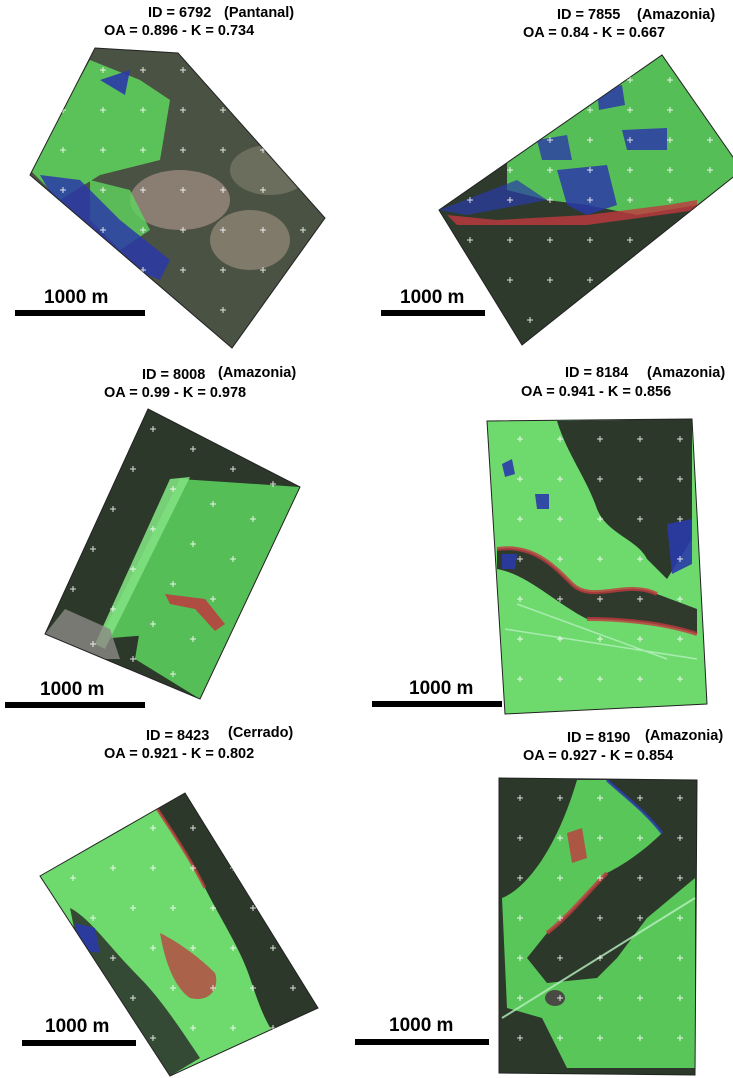 This screenshot has height=1078, width=733. Describe the element at coordinates (178, 736) in the screenshot. I see `panel-id-label: ID = 8423` at that location.